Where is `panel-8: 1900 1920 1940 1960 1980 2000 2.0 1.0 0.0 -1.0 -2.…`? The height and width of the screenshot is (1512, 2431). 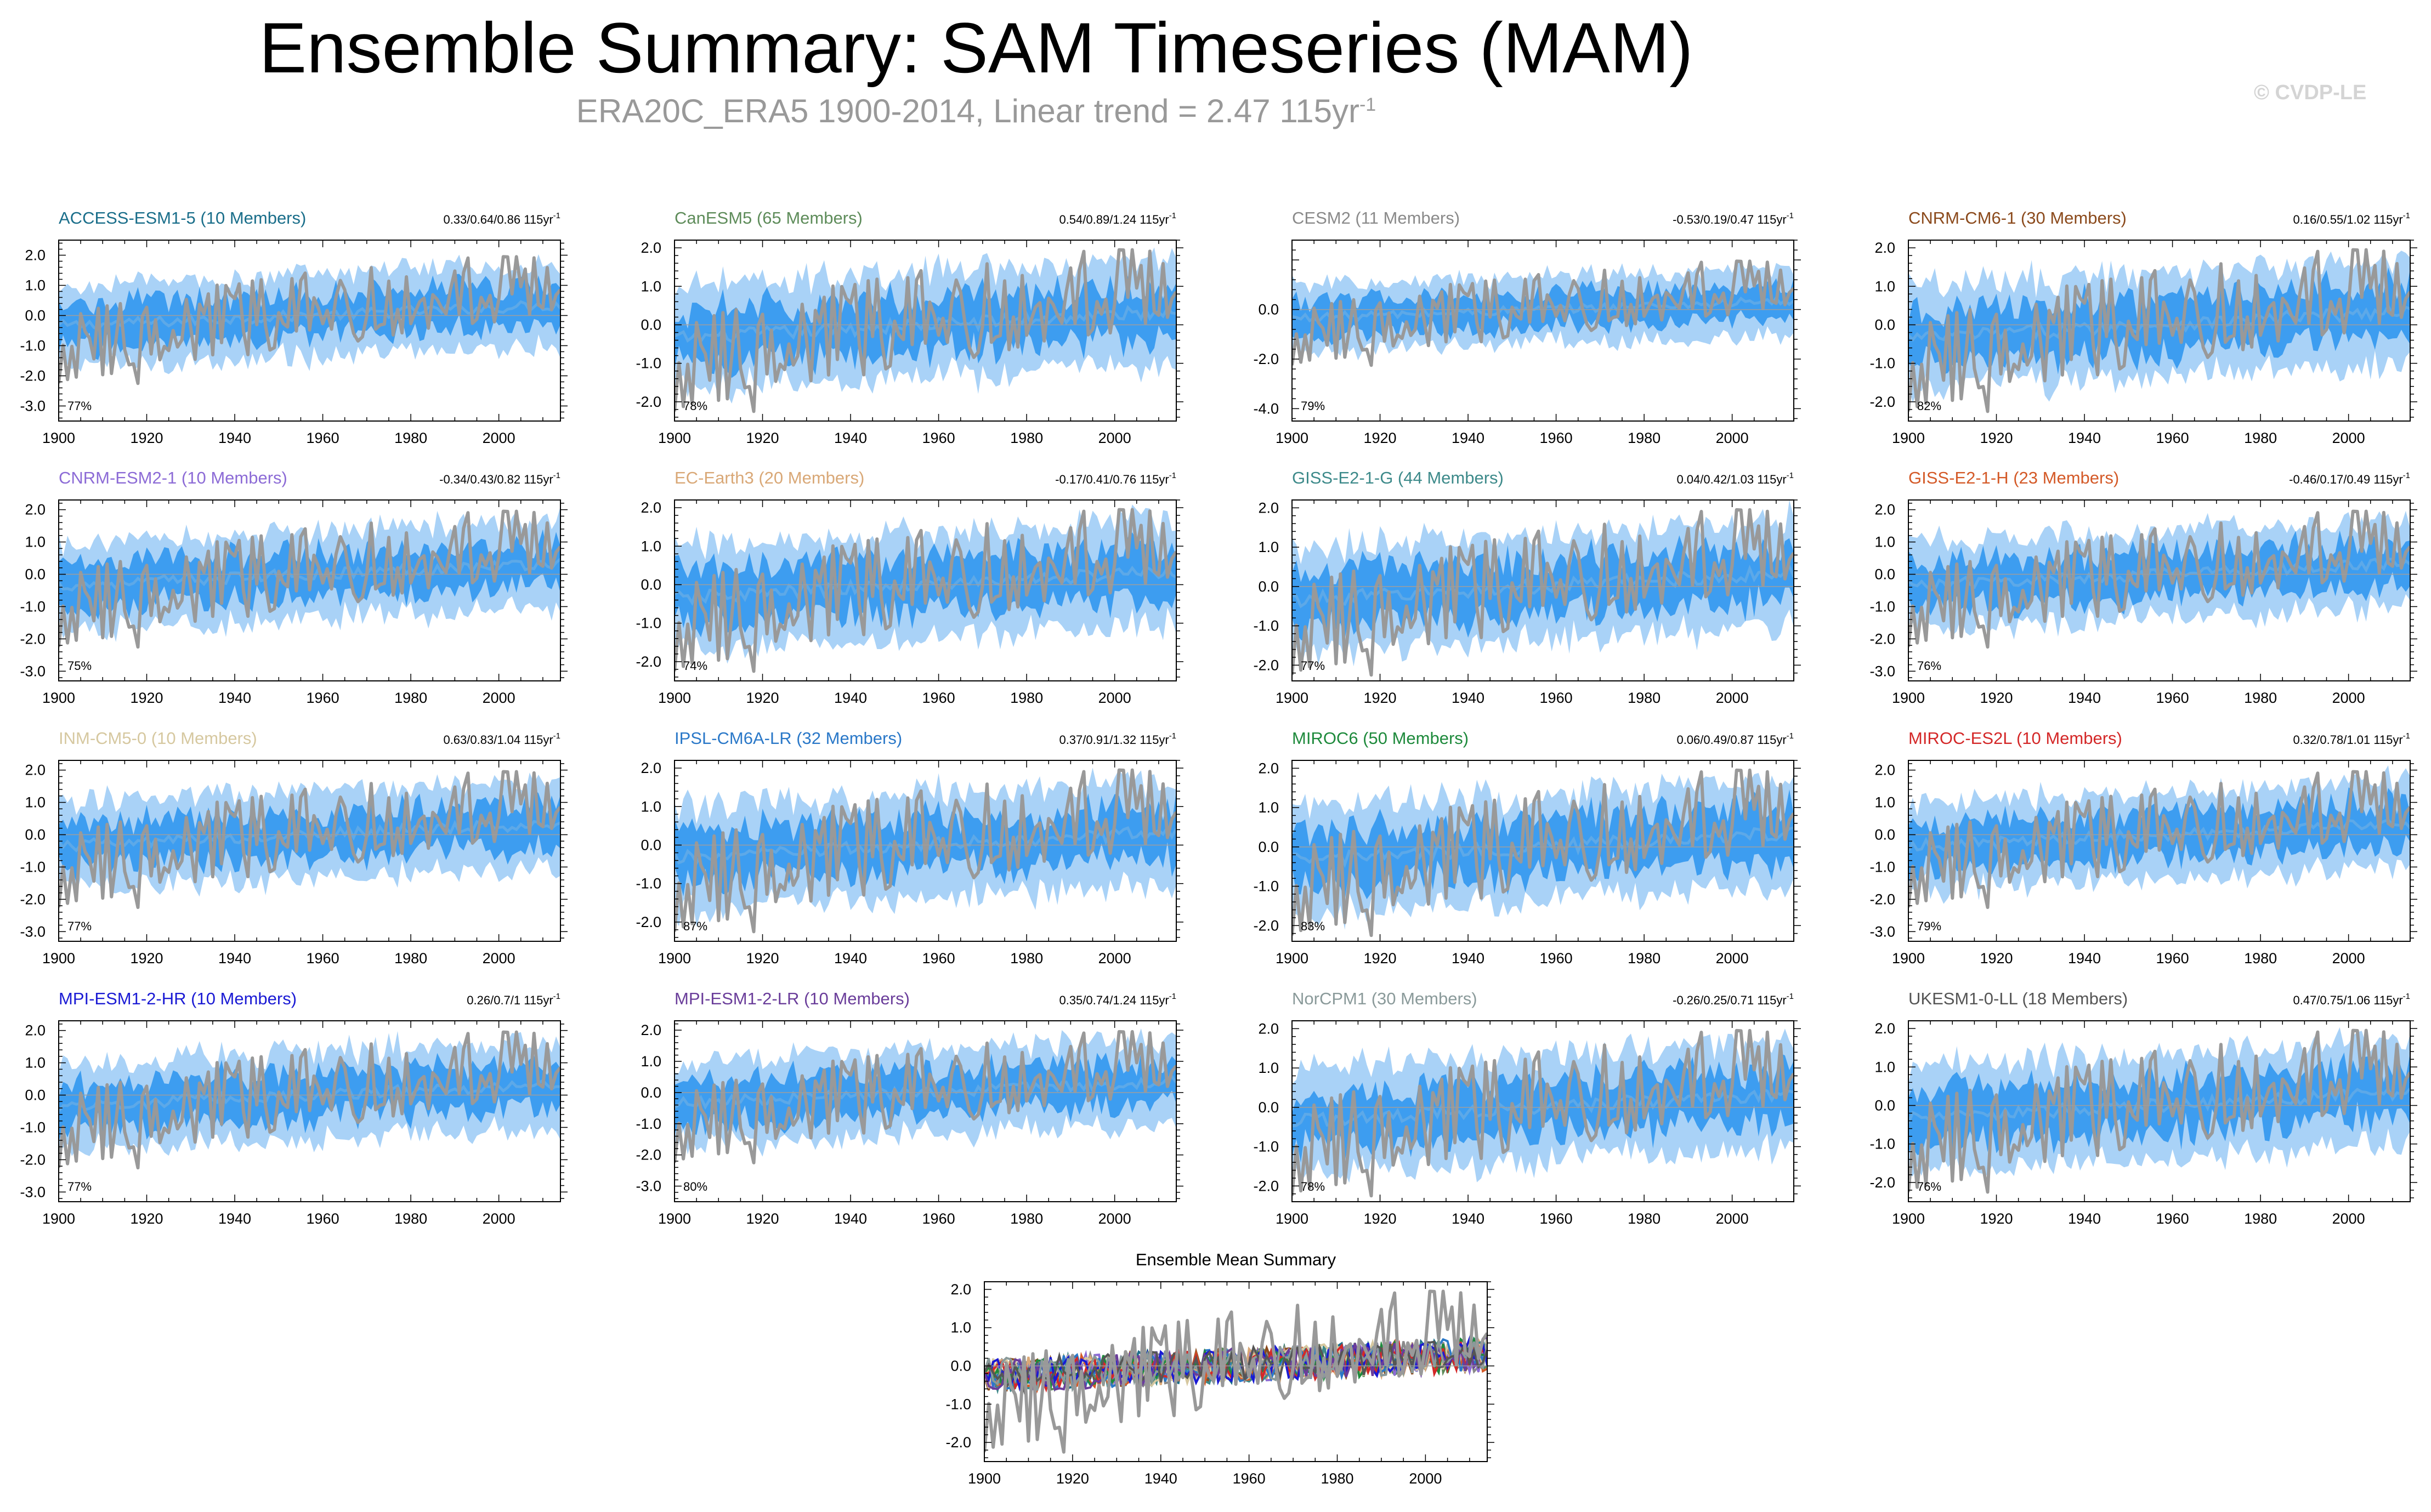
panel-8: 1900 1920 1940 1960 1980 2000 2.0 1.0 0.0 -1.0 -2.… is located at coordinates (294, 848).